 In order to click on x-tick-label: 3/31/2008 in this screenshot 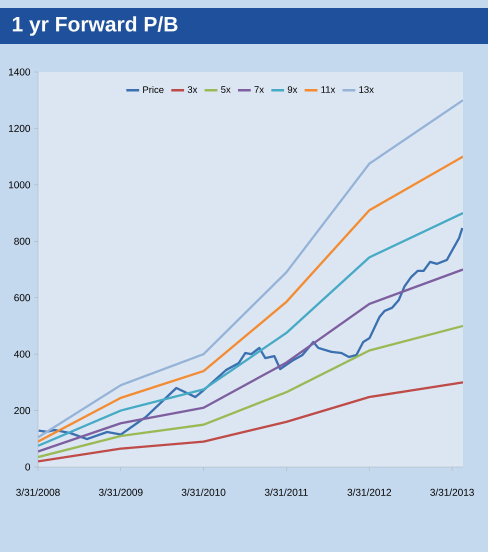, I will do `click(38, 492)`.